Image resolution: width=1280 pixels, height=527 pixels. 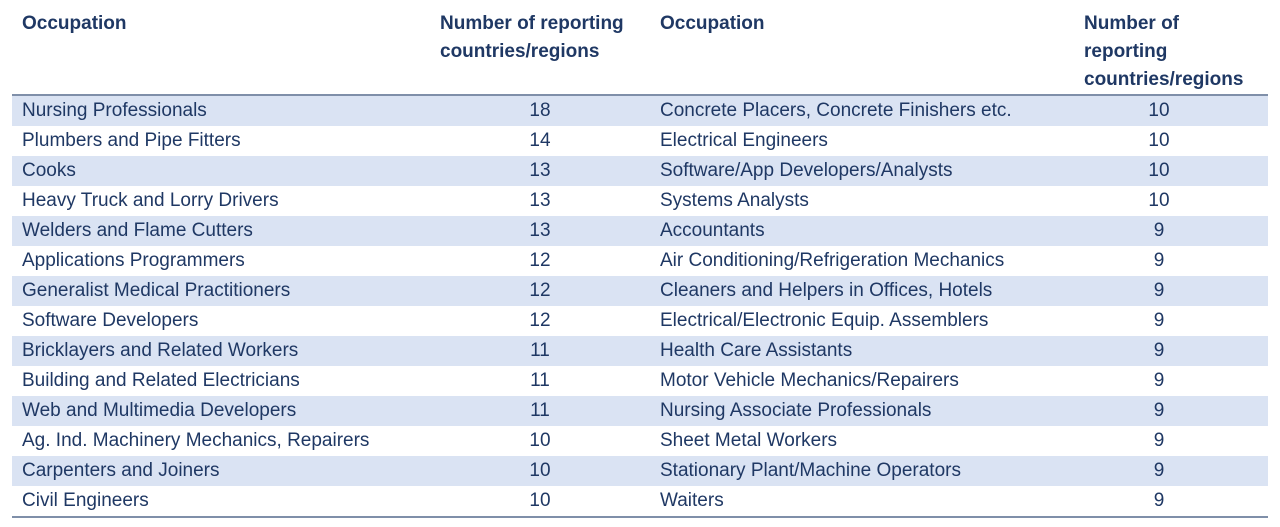 I want to click on left-occupation-cell: Software Developers, so click(x=110, y=320).